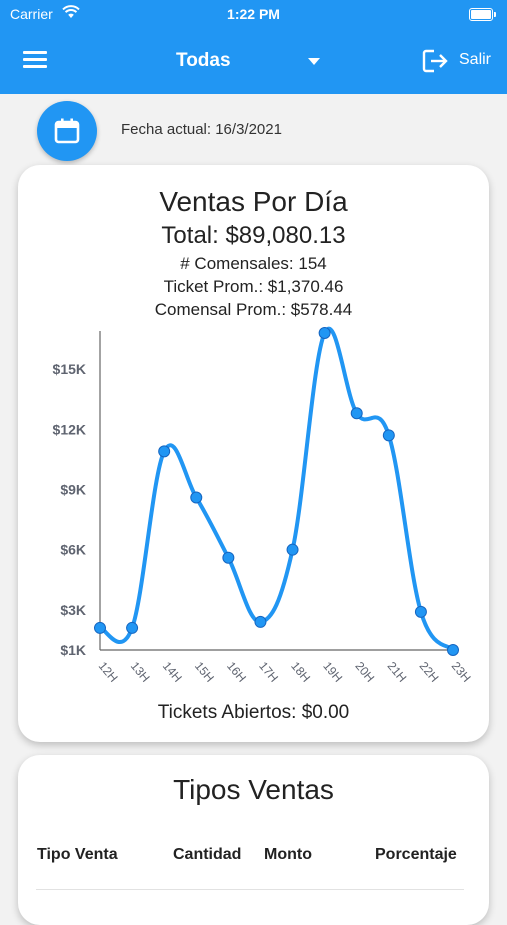 This screenshot has height=925, width=507. I want to click on caret-down-icon, so click(314, 61).